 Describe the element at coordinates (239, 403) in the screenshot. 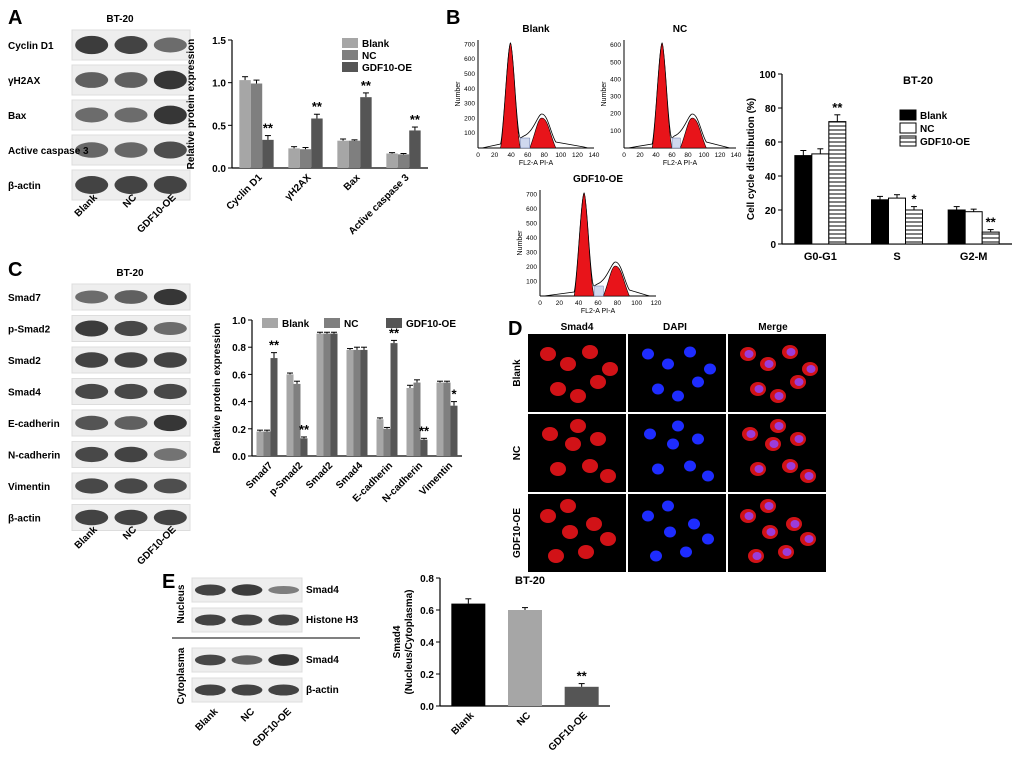

I see `y-tick-label: 0.4` at that location.